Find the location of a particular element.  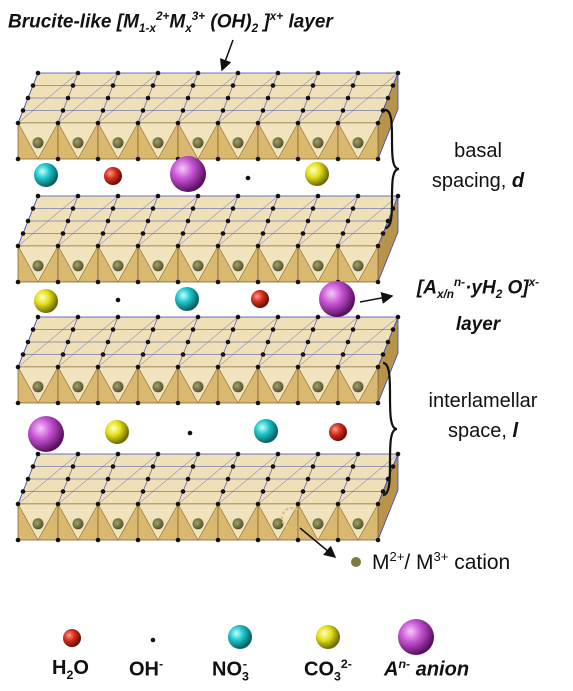

legend-anion-marker is located at coordinates (416, 637).